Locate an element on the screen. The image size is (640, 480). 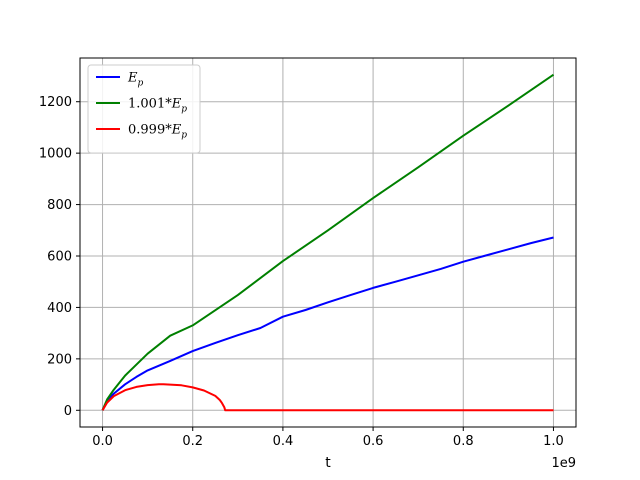
x-axis-offset-label: 1e9 is located at coordinates (563, 463).